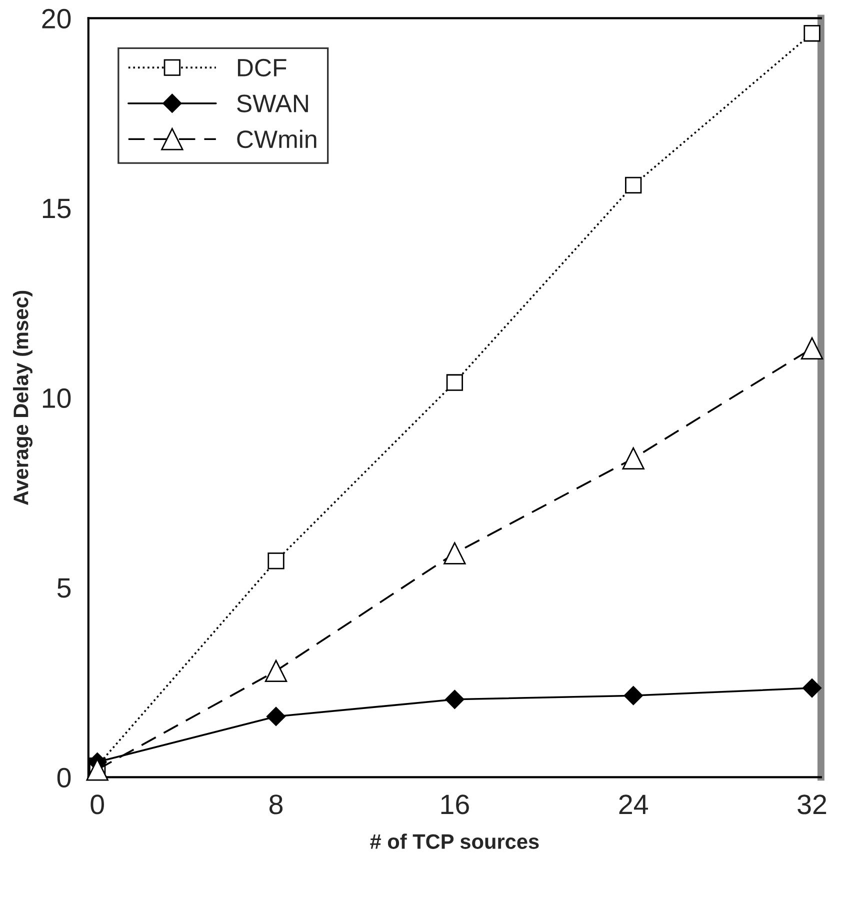 The height and width of the screenshot is (909, 842). I want to click on y-tick-label: 5, so click(64, 588).